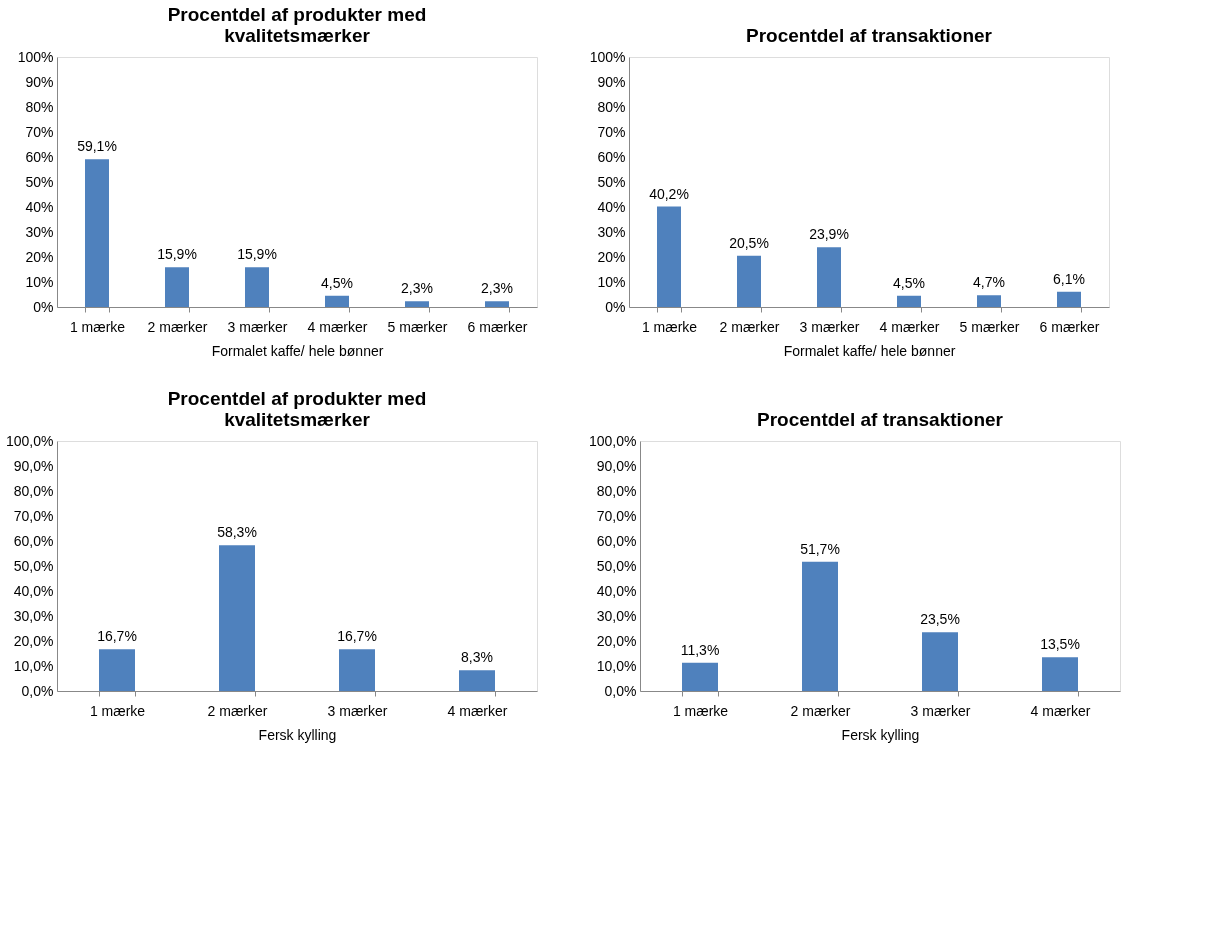 This screenshot has height=932, width=1214. Describe the element at coordinates (829, 234) in the screenshot. I see `data-label: 23,9%` at that location.